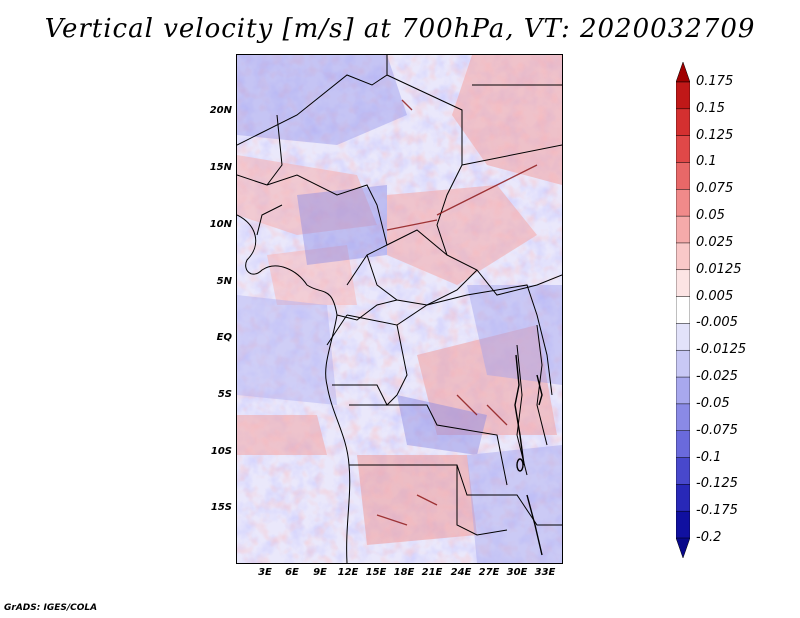 The image size is (800, 618). What do you see at coordinates (715, 189) in the screenshot?
I see `colorbar-label: 0.075` at bounding box center [715, 189].